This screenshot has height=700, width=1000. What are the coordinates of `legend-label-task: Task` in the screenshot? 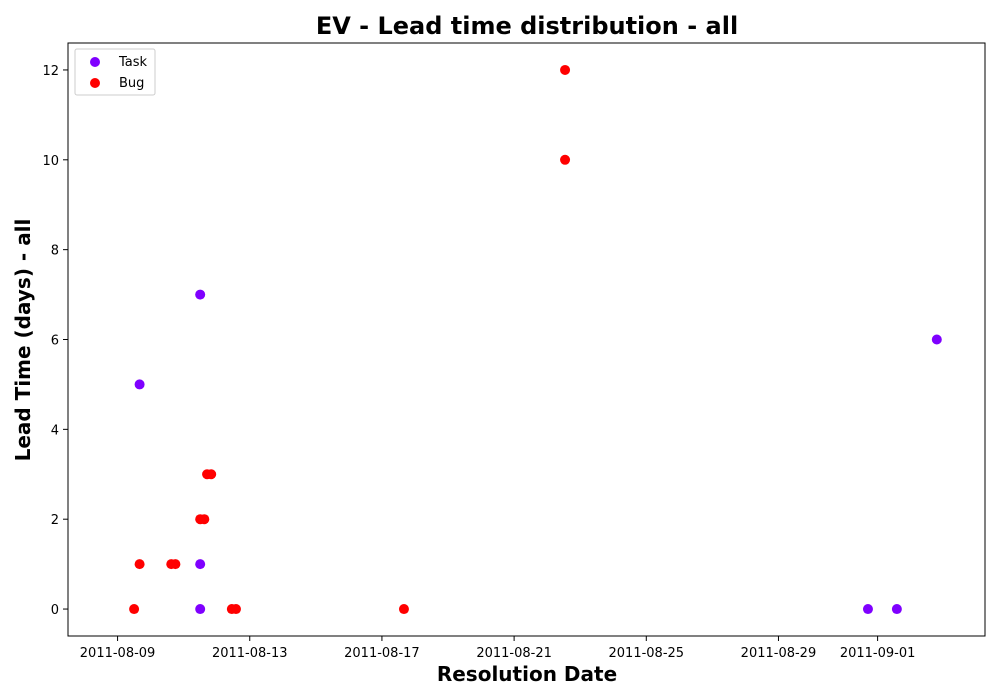 It's located at (133, 62).